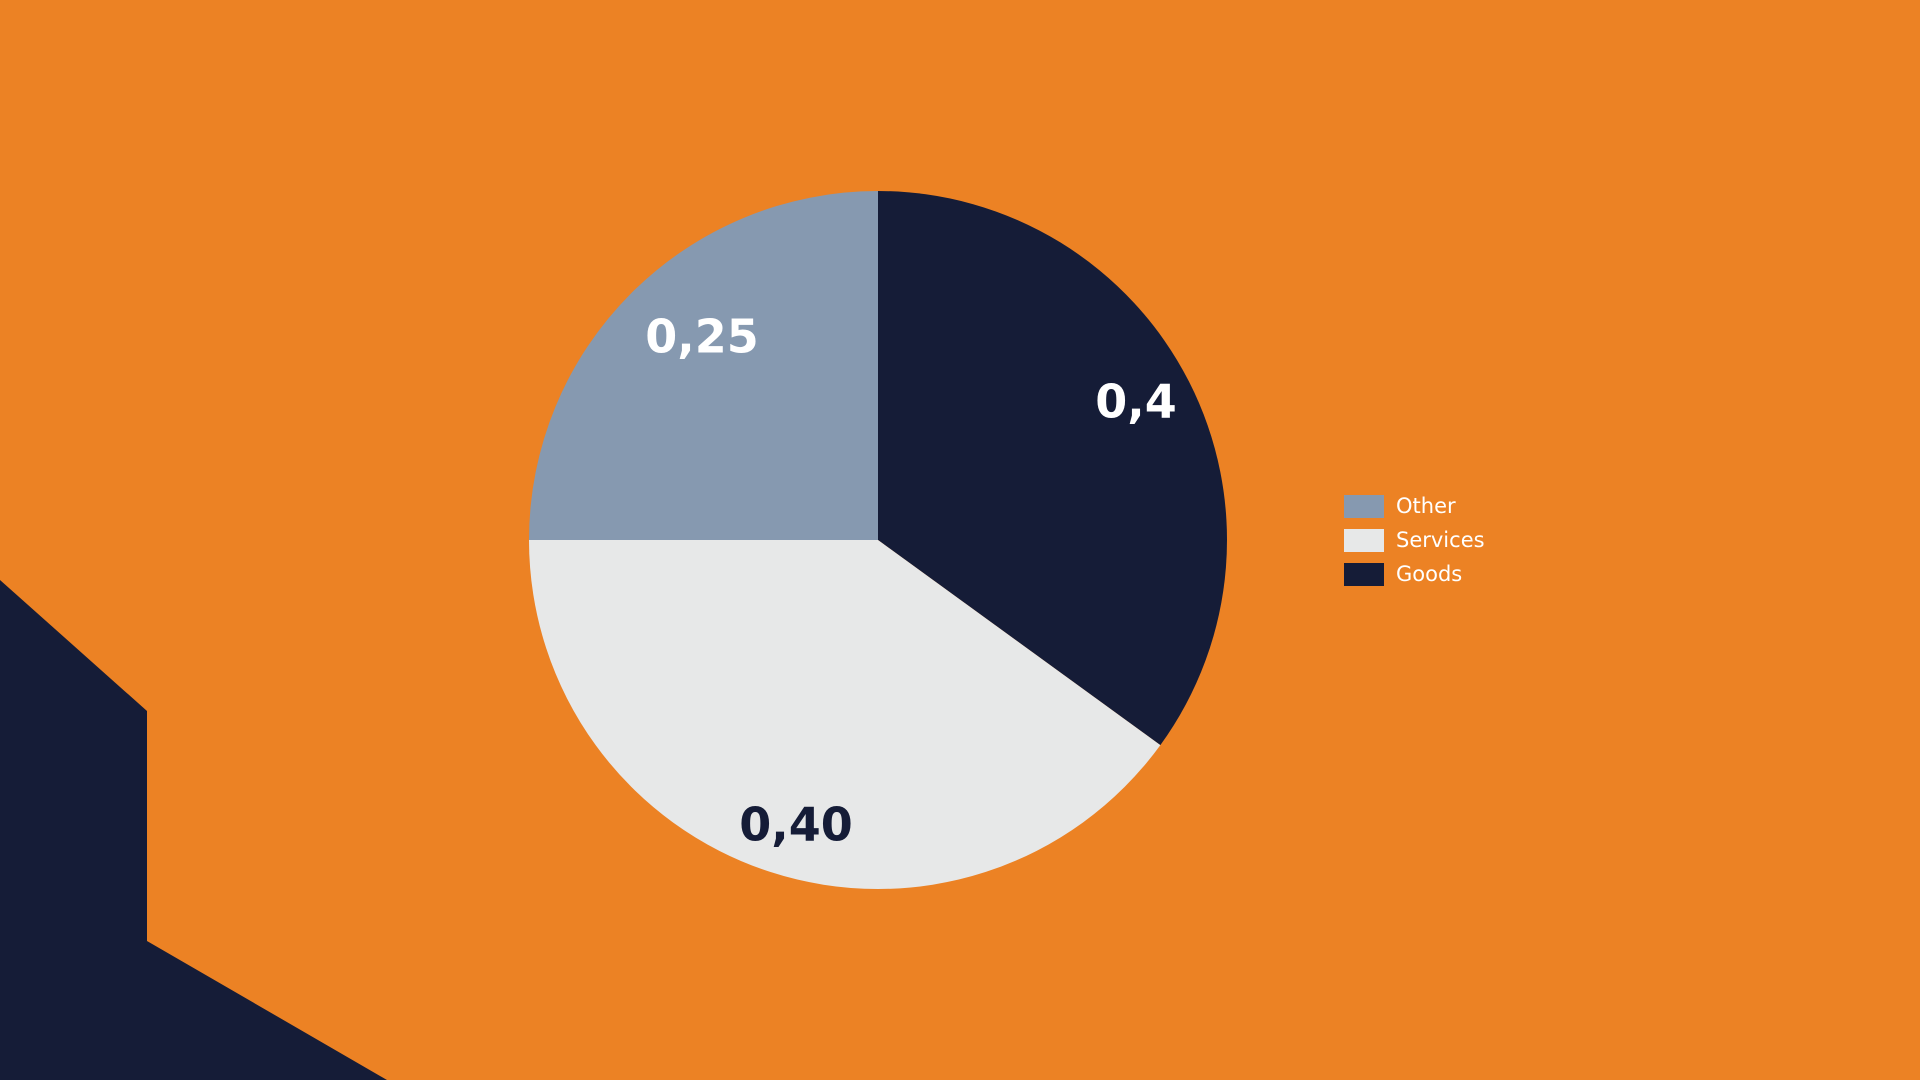  Describe the element at coordinates (845, 714) in the screenshot. I see `pie-slice-services` at that location.